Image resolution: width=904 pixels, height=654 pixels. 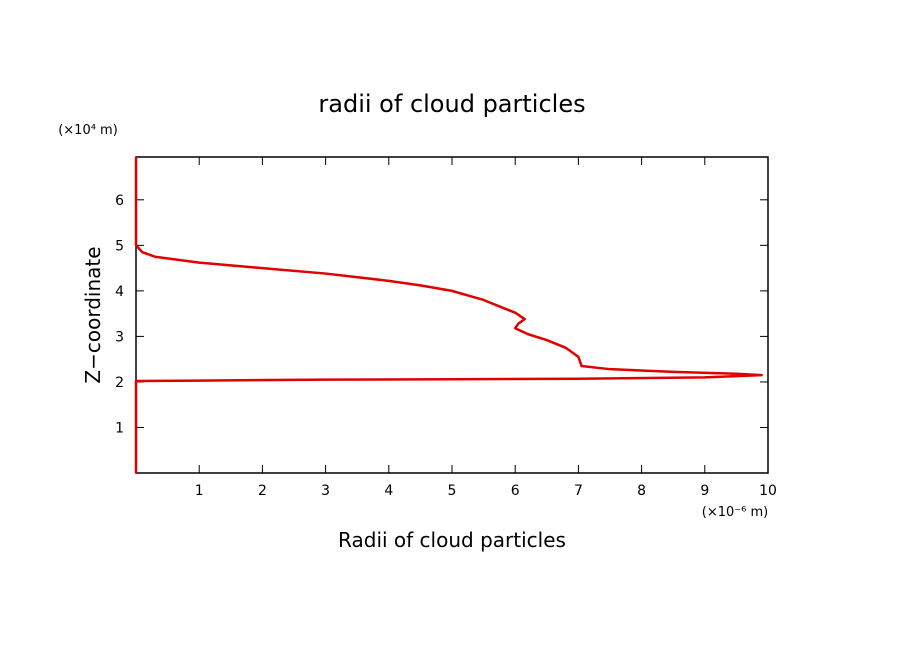 What do you see at coordinates (262, 491) in the screenshot?
I see `x-tick-label: 2` at bounding box center [262, 491].